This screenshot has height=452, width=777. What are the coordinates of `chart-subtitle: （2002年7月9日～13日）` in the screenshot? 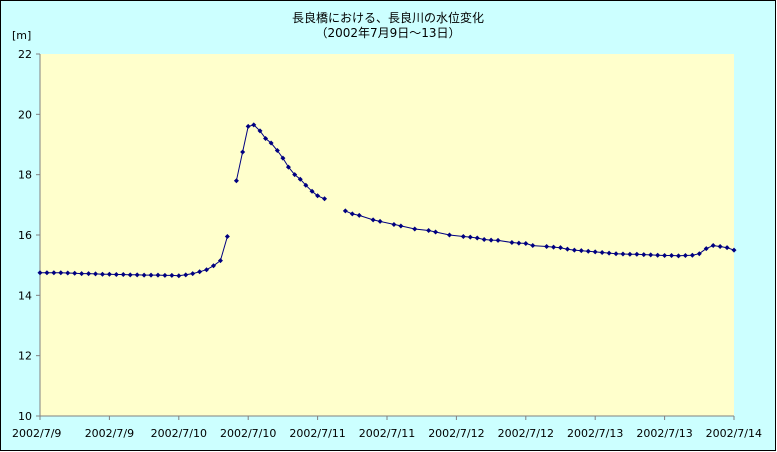 It's located at (387, 33).